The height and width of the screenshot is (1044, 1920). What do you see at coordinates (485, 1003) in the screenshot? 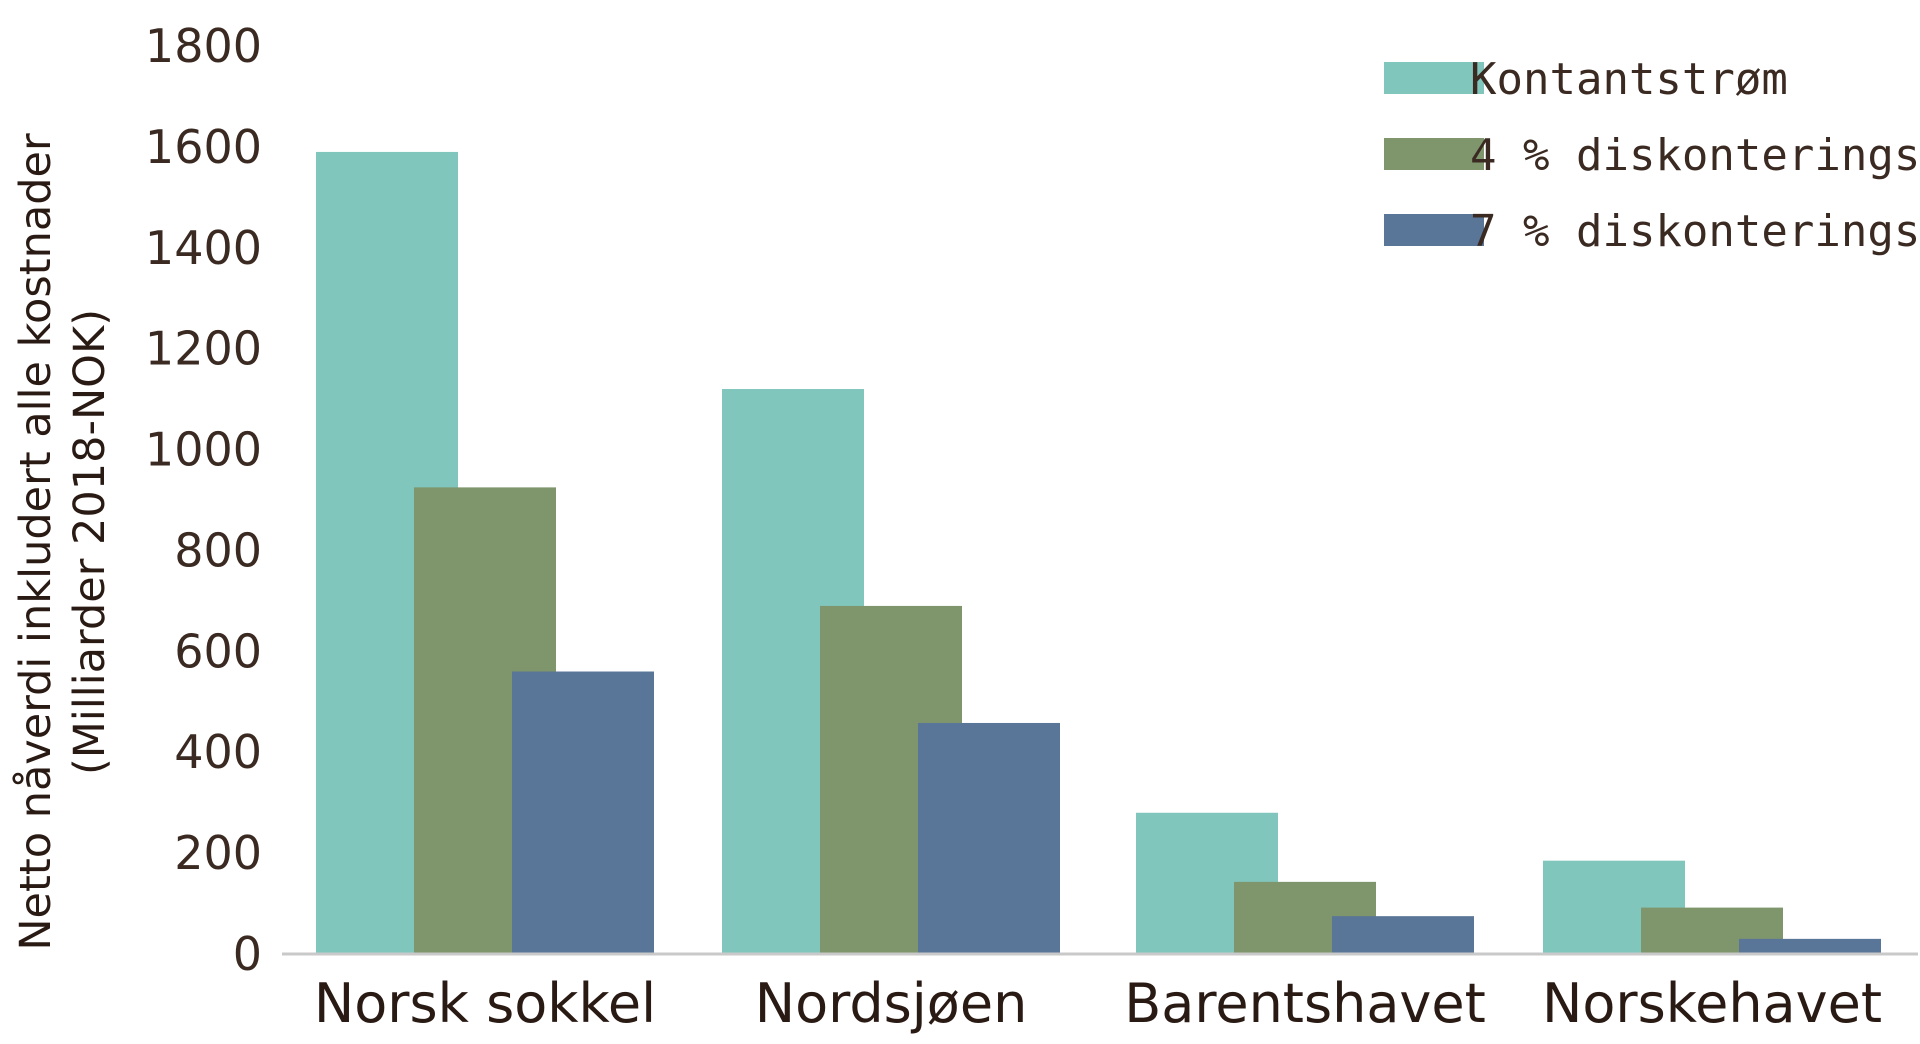
I see `x-tick-label-0: Norsk sokkel` at bounding box center [485, 1003].